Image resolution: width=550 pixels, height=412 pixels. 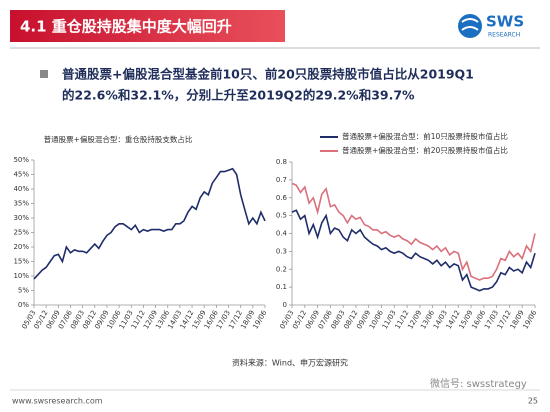 I want to click on bullet-line: 普通股票+偏股混合型基金前10只、前20只股票持股市值占比从2019Q1, so click(x=268, y=74).